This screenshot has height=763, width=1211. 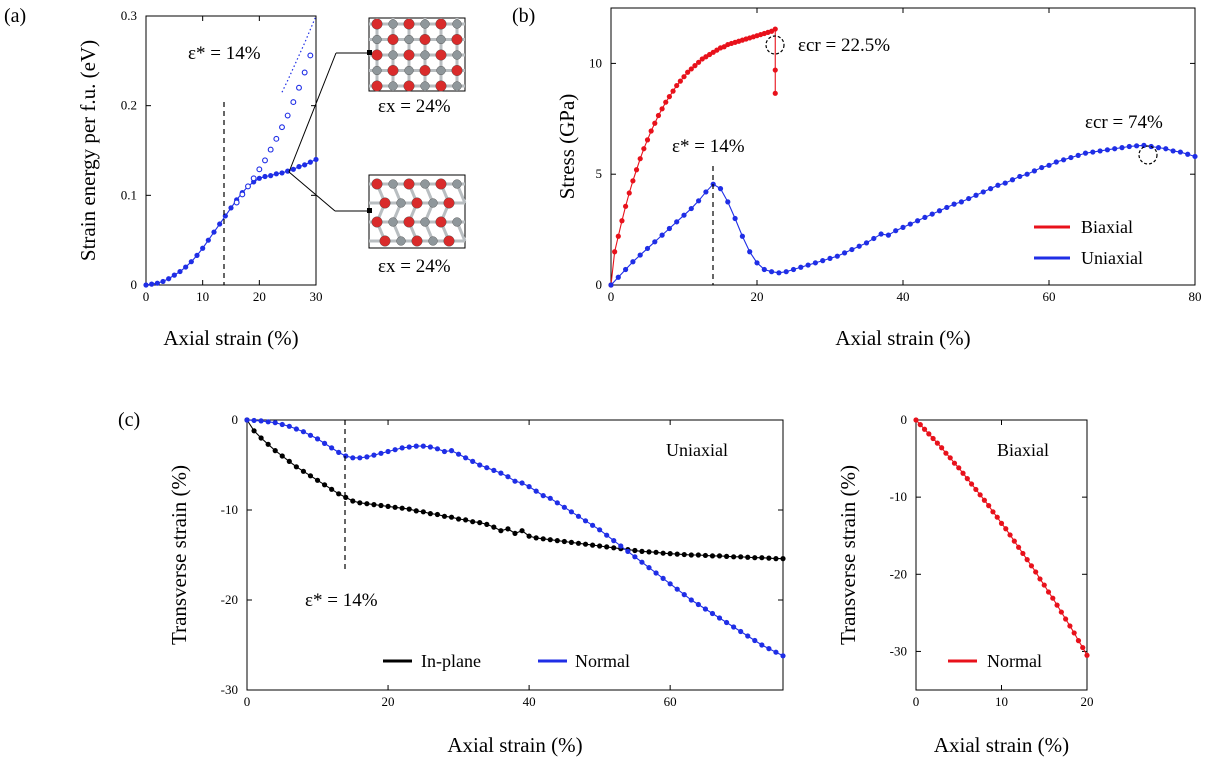 I want to click on x-tick-label: 40, so click(x=529, y=701).